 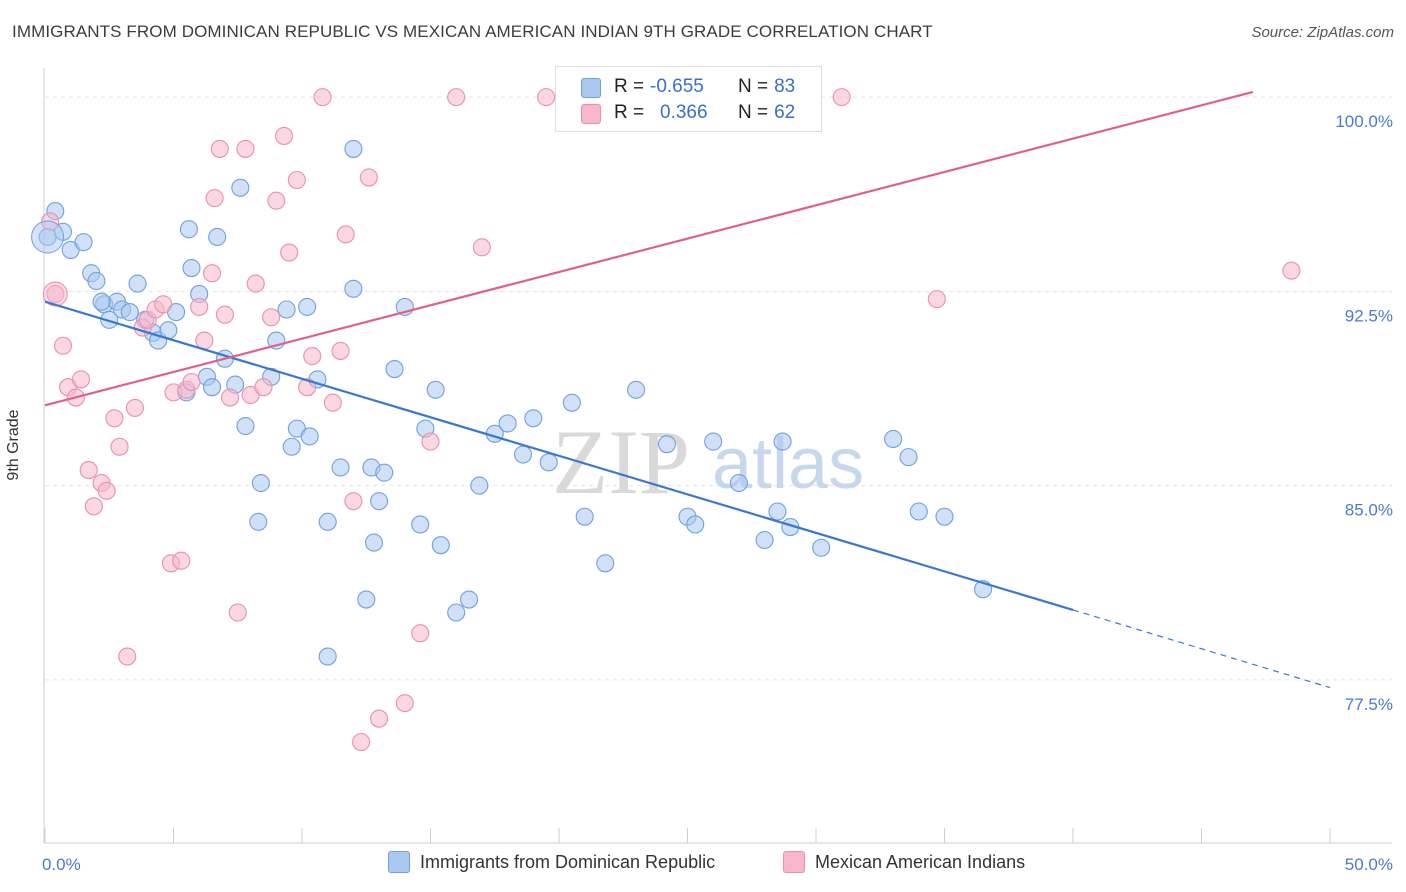 I want to click on legend-r-value: -0.655, so click(x=677, y=86).